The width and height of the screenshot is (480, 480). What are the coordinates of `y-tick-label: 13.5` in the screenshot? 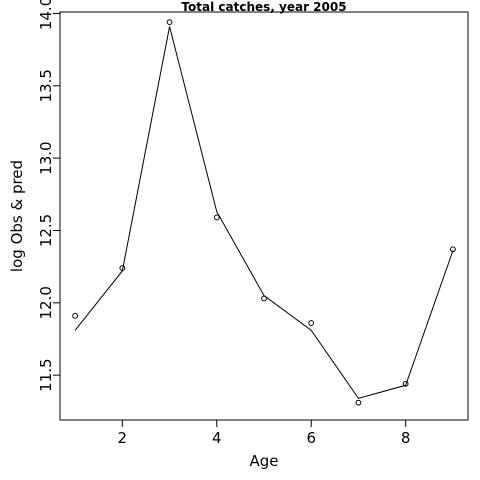 It's located at (46, 85).